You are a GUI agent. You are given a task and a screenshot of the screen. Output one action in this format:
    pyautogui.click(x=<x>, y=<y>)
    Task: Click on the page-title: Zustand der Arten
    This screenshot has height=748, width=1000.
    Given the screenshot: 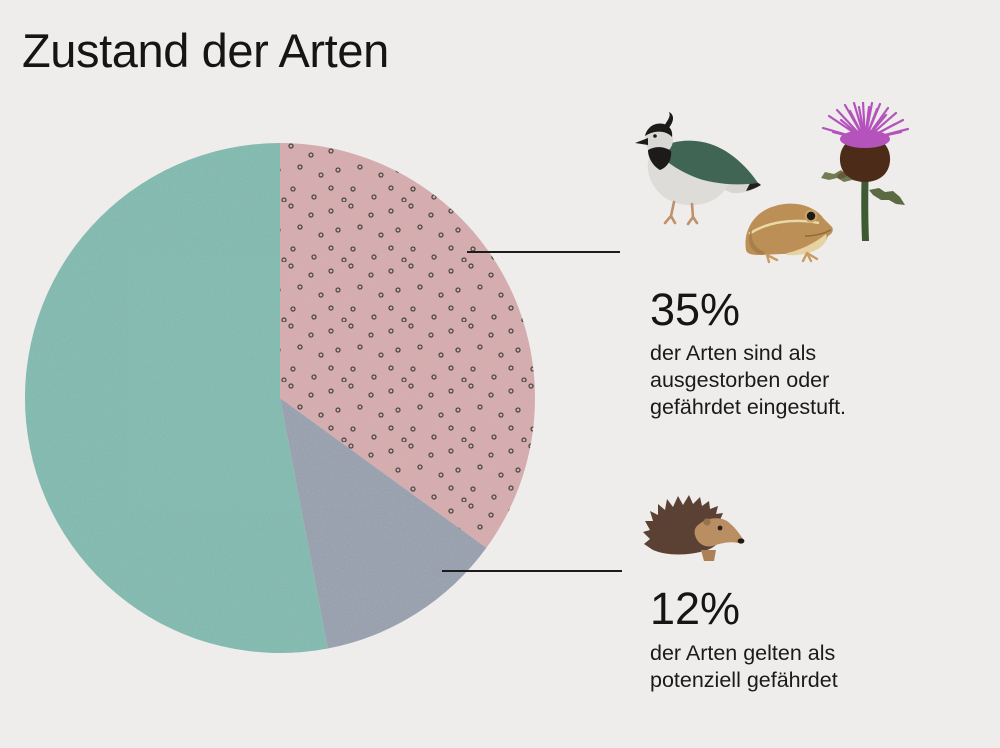 What is the action you would take?
    pyautogui.click(x=205, y=50)
    